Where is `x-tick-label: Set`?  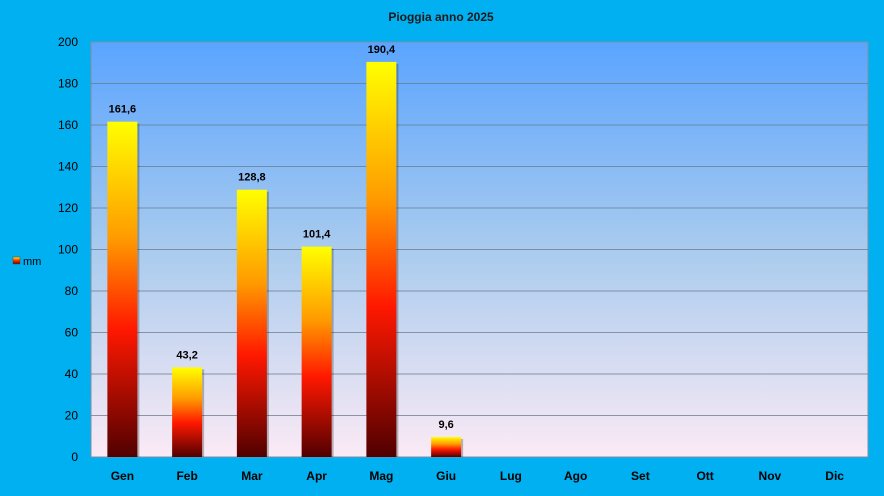 x-tick-label: Set is located at coordinates (640, 476).